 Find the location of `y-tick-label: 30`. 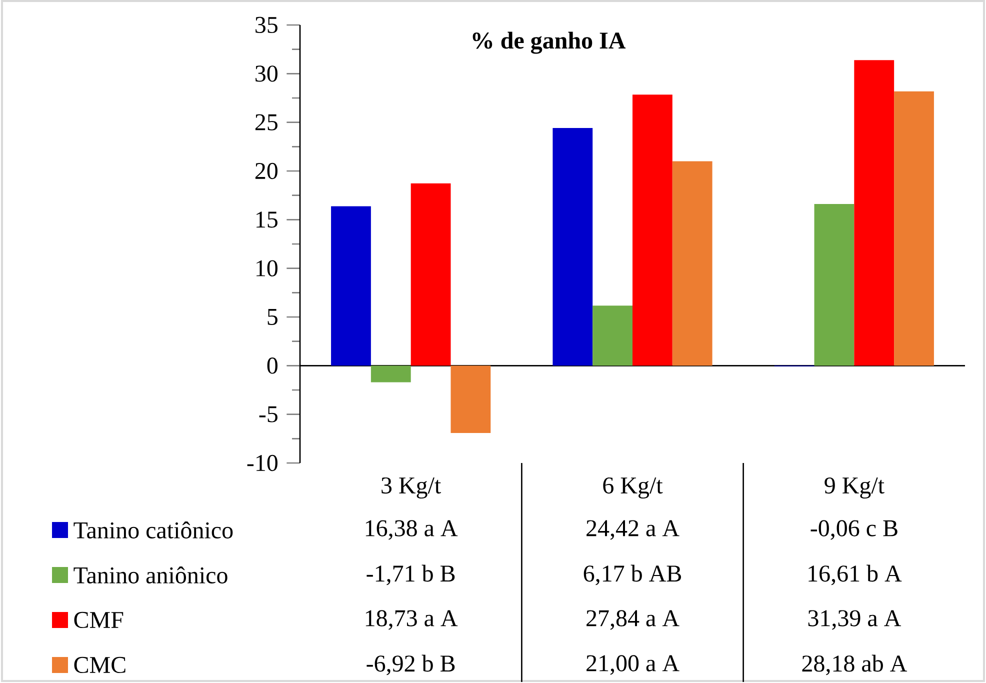

y-tick-label: 30 is located at coordinates (267, 73).